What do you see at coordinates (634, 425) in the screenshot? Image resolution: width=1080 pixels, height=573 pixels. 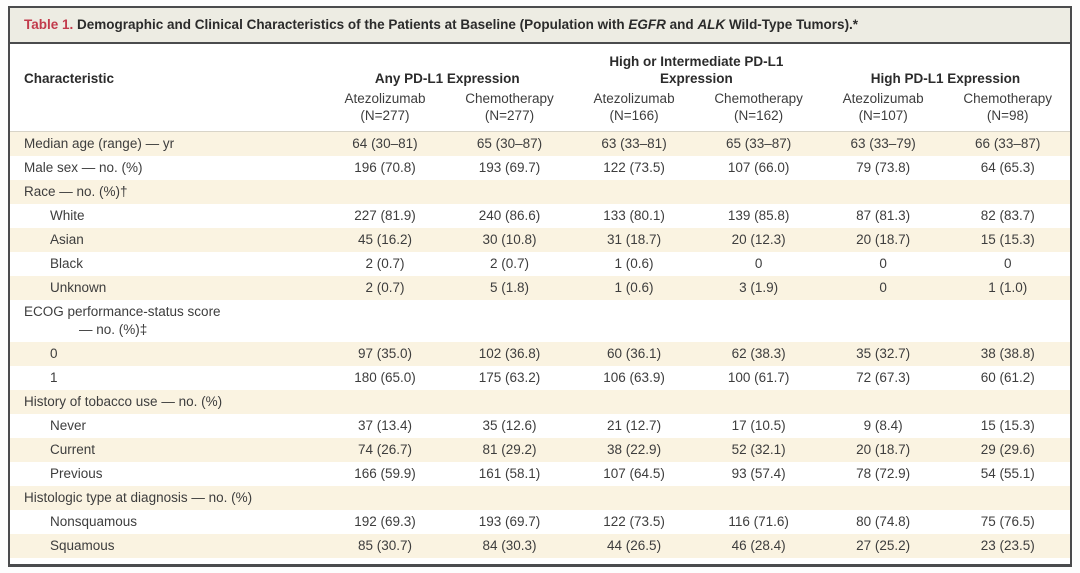 I see `cell-value: 21 (12.7)` at bounding box center [634, 425].